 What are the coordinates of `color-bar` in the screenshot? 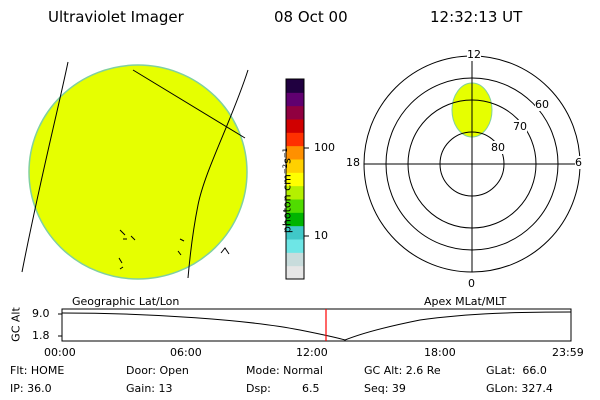 It's located at (295, 179).